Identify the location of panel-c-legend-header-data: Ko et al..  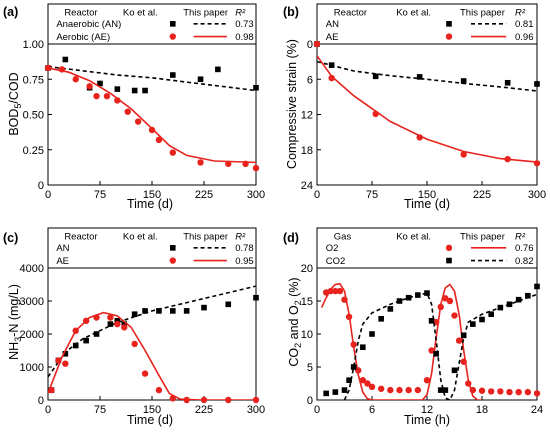
(140, 237).